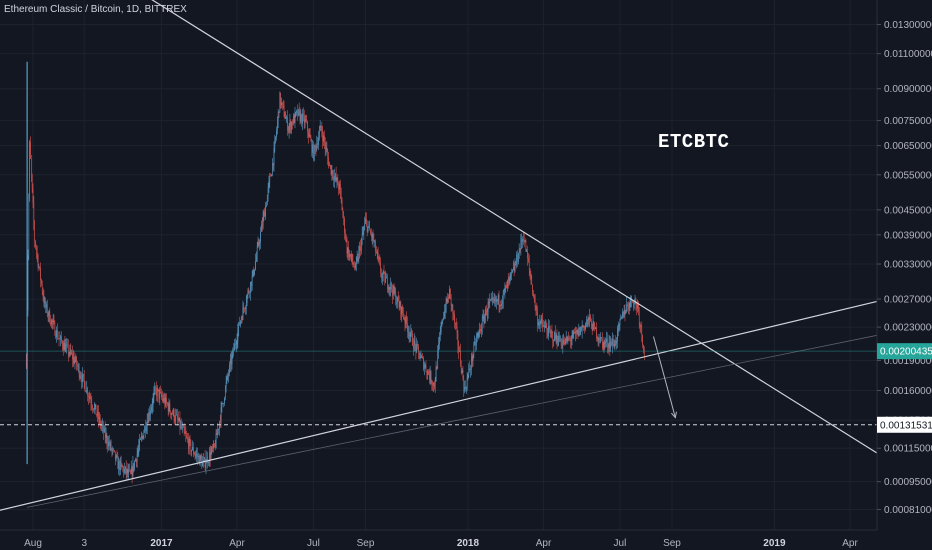 This screenshot has height=550, width=932. I want to click on projection-arrow, so click(664, 377).